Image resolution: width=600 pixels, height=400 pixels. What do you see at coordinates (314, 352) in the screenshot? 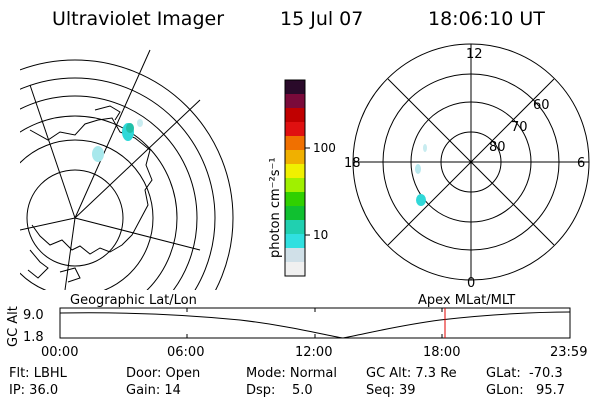
I see `timeline-tick-2: 12:00` at bounding box center [314, 352].